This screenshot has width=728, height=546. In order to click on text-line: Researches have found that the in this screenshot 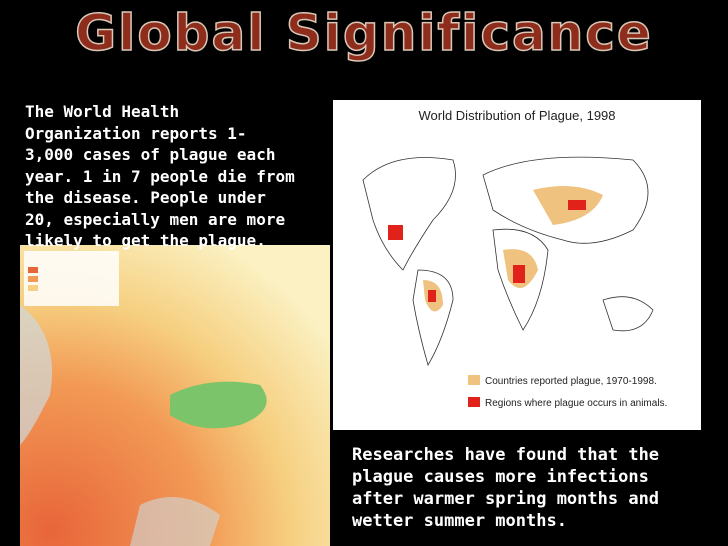, I will do `click(506, 455)`.